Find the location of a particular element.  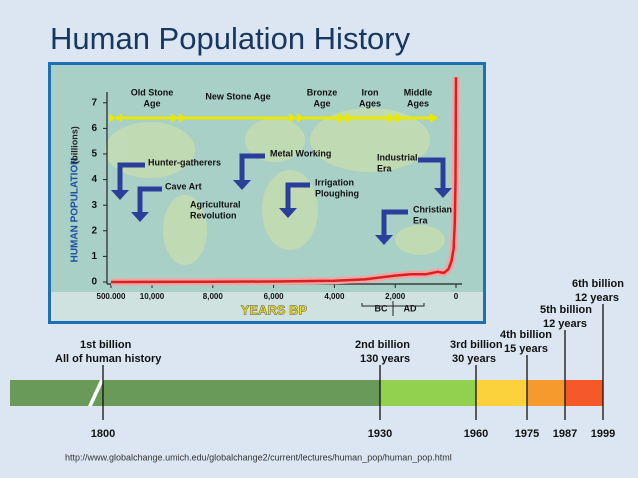

y-axis-label: HUMAN POPULATION is located at coordinates (75, 210).